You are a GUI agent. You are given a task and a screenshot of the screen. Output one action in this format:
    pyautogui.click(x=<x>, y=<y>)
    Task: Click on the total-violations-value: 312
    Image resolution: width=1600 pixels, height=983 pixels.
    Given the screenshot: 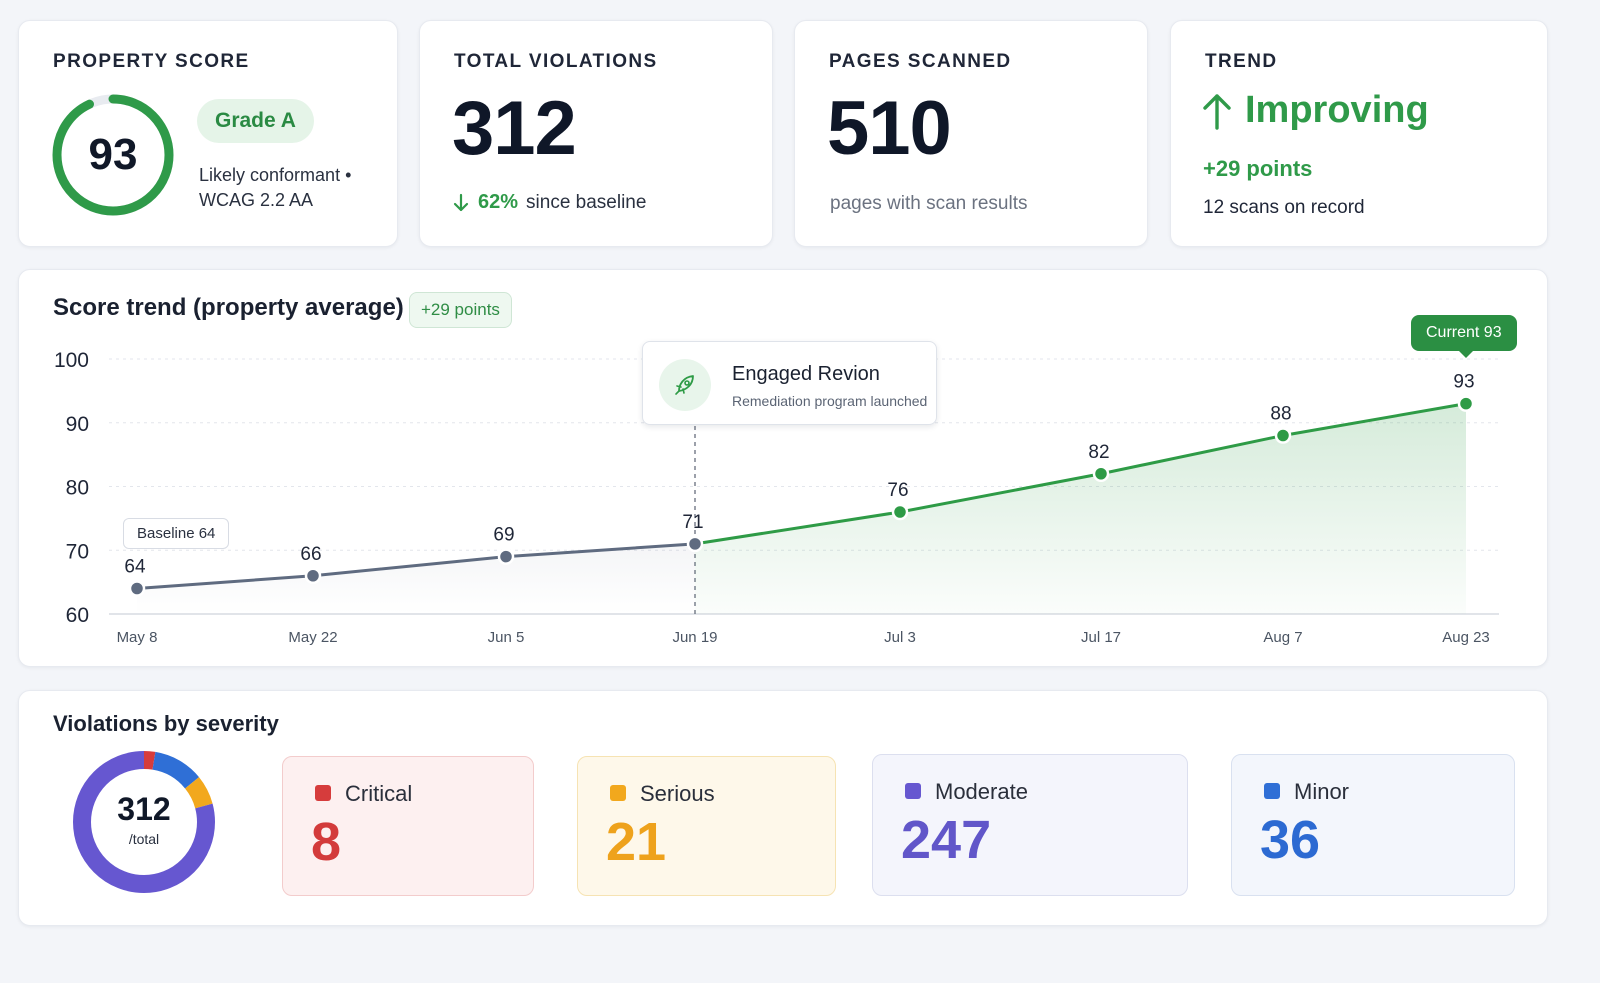 What is the action you would take?
    pyautogui.click(x=514, y=128)
    